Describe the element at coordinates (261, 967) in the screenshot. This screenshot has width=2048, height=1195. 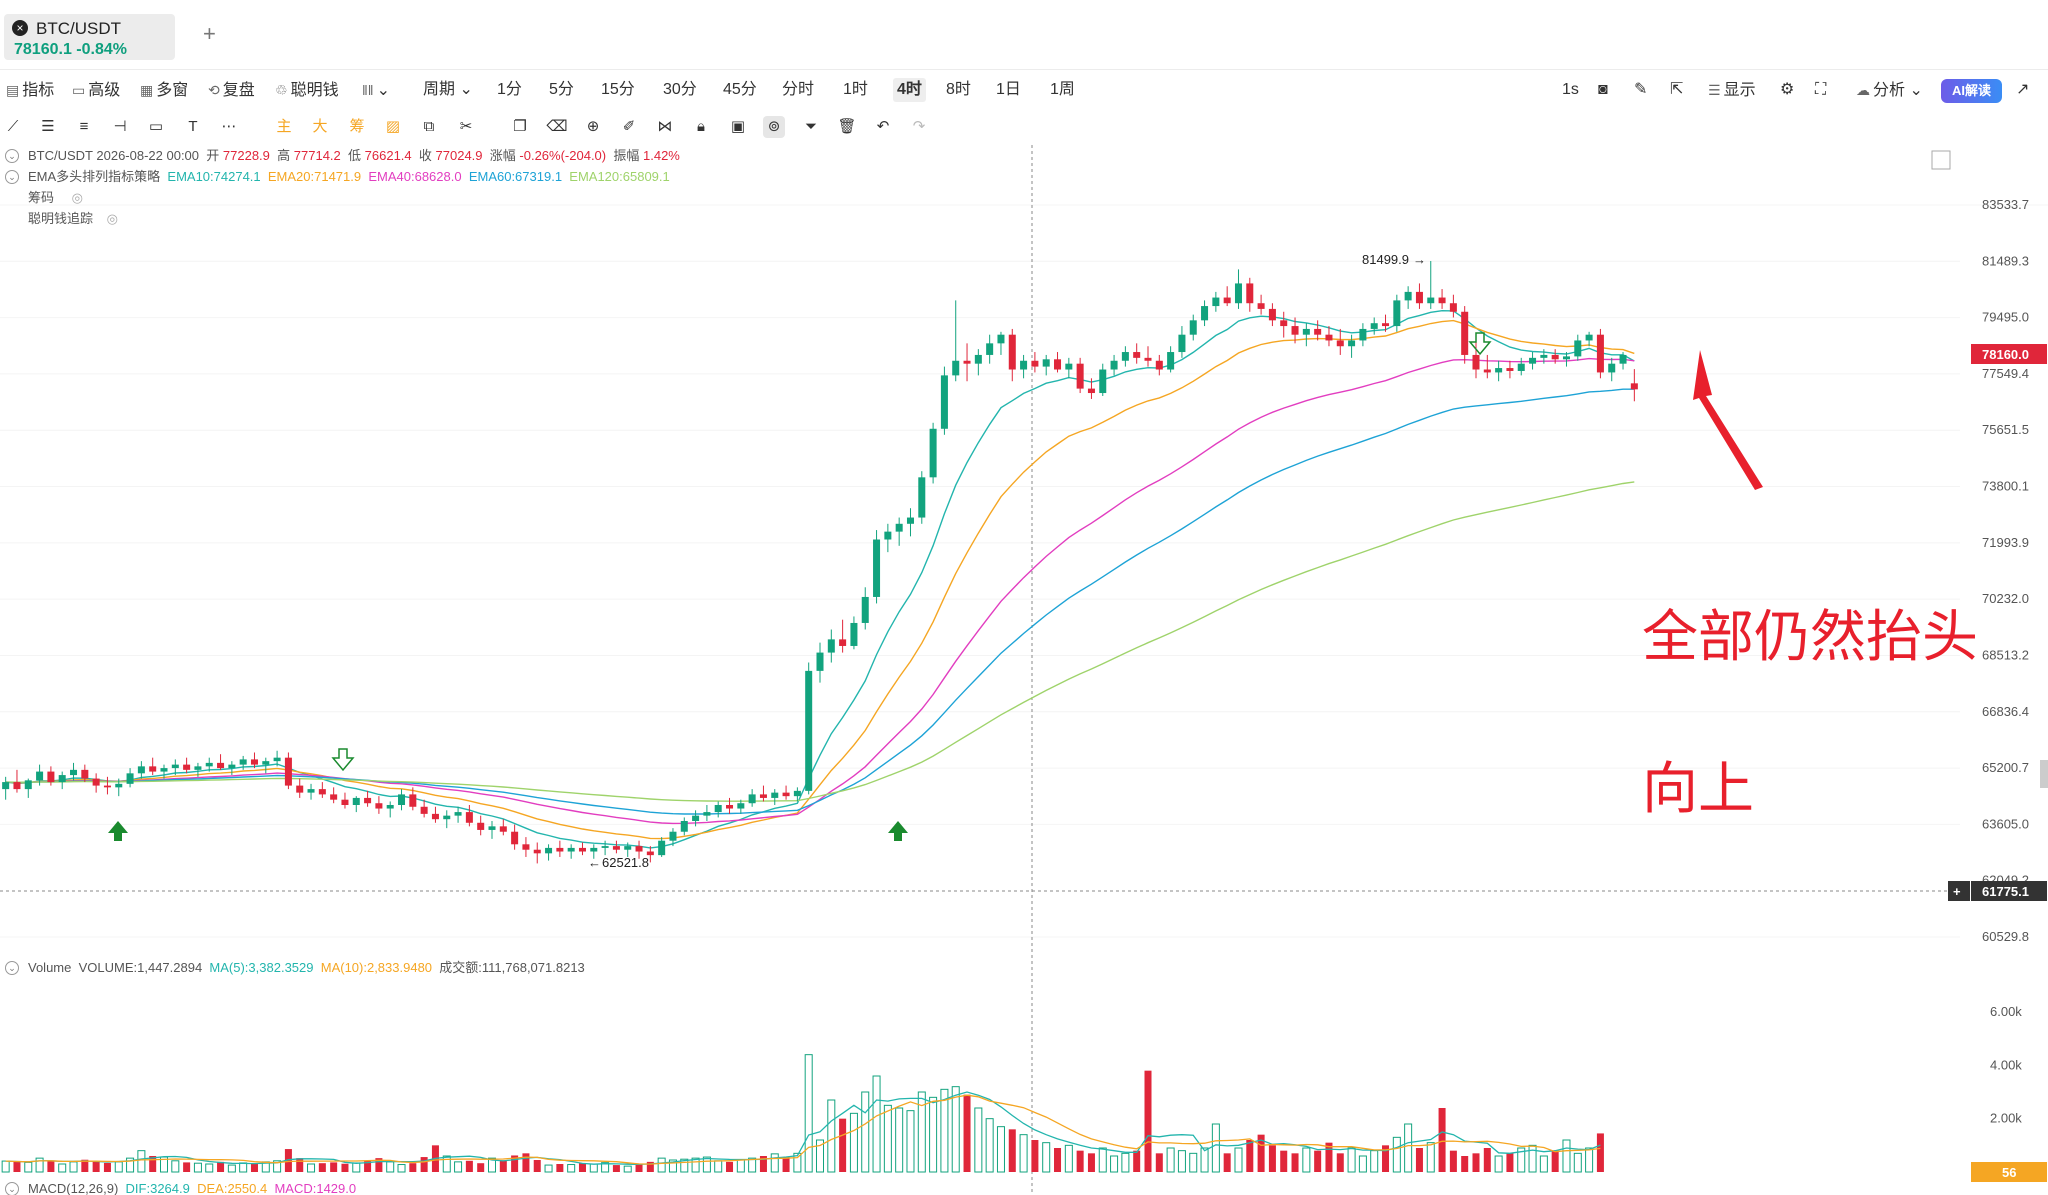
I see `volume-ma5: MA(5):3,382.3529` at that location.